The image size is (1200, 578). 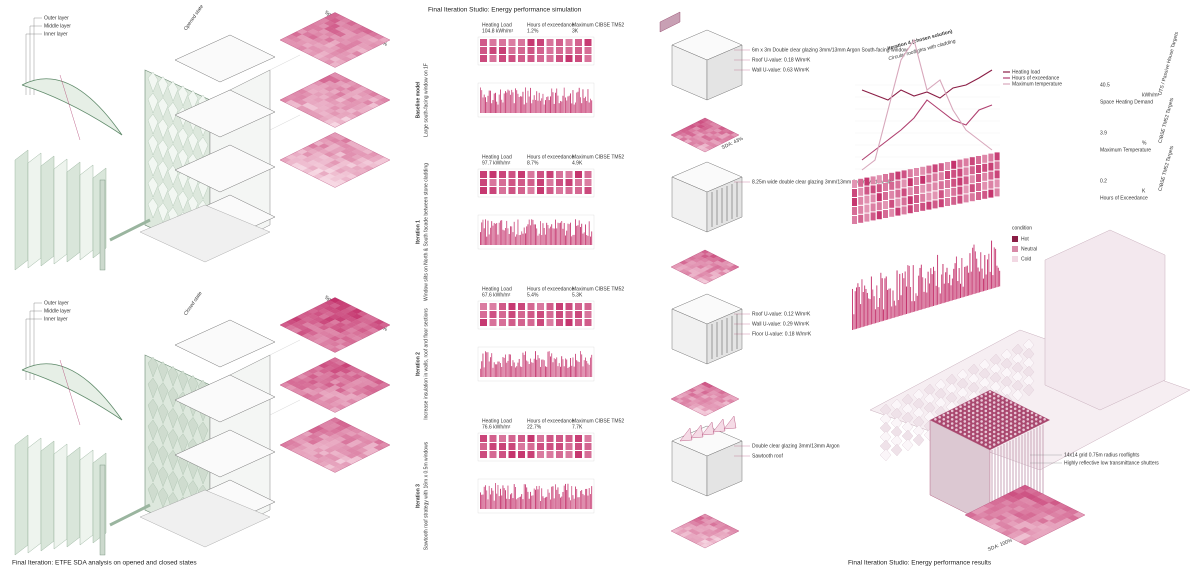 I want to click on hourly-heatmap, so click(x=536, y=446).